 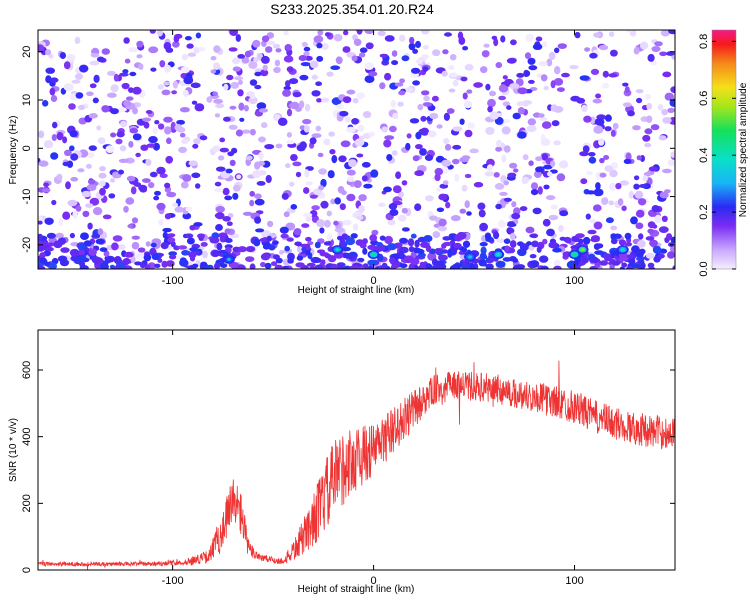 I want to click on colorbar-label: Normalized spectral amplitude, so click(x=743, y=149).